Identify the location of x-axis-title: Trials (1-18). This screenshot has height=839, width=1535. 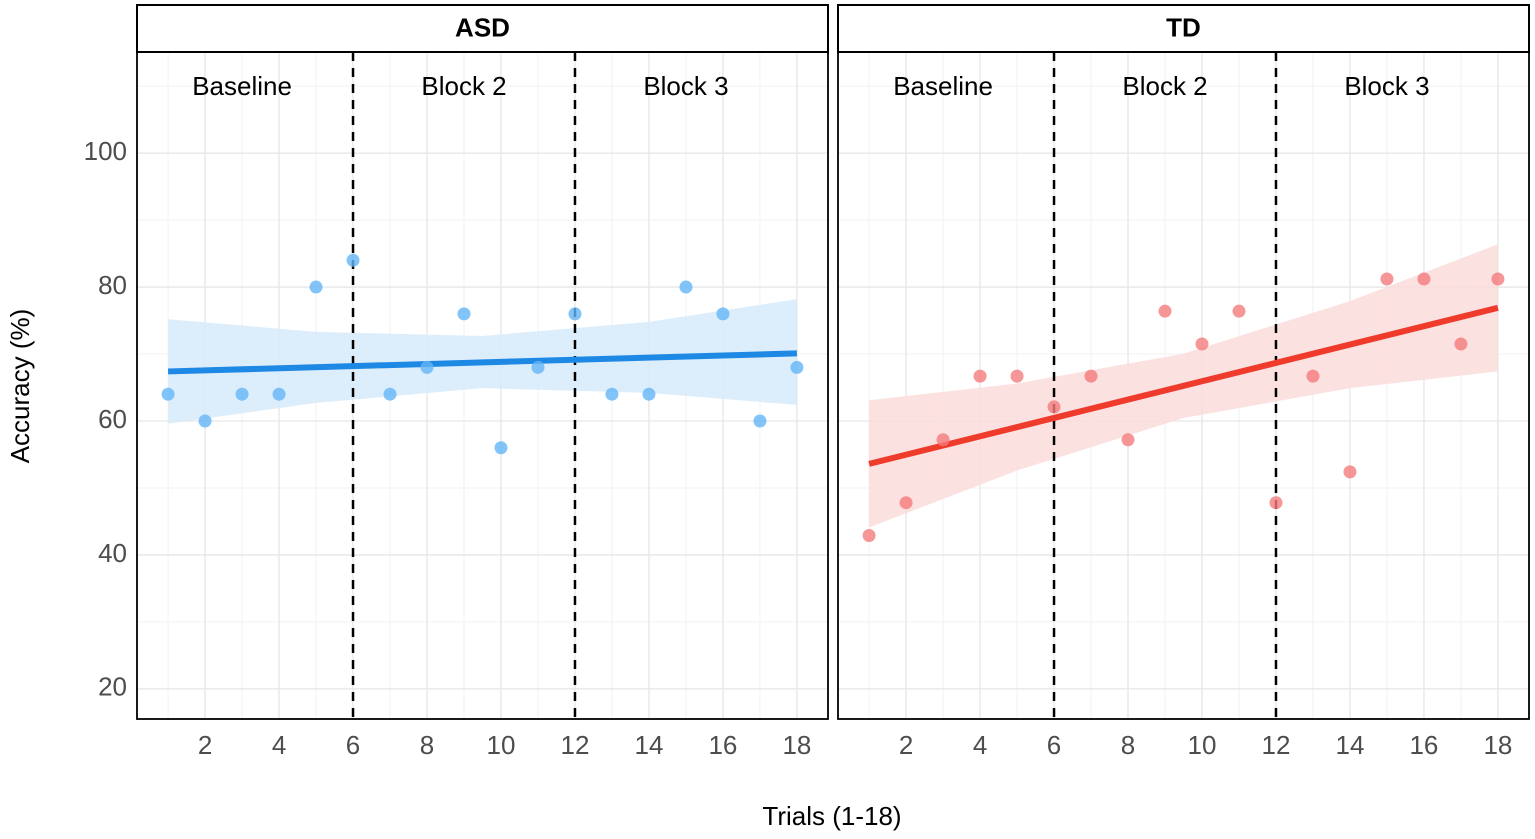
(831, 816).